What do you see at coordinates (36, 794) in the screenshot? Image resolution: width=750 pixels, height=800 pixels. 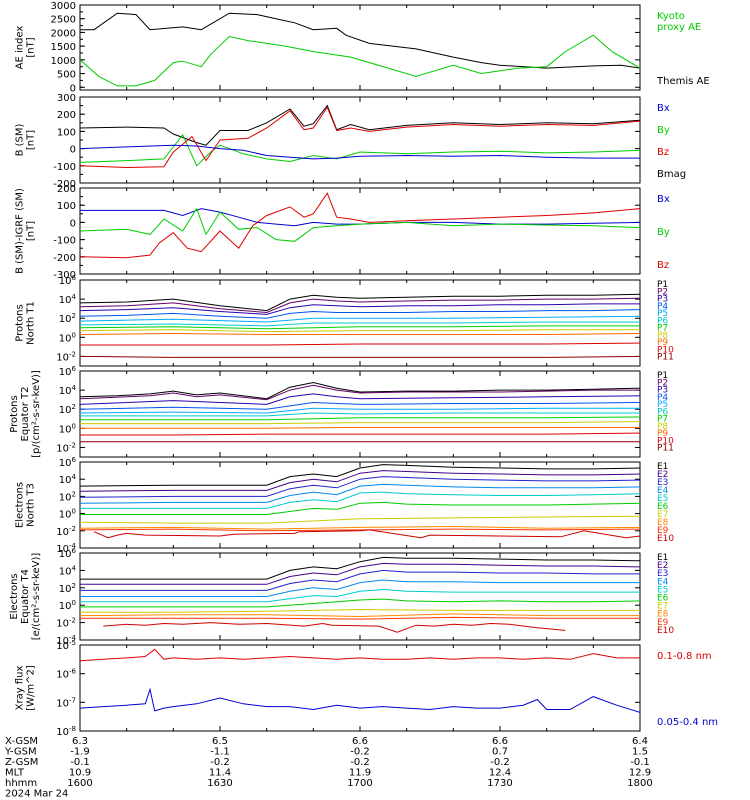 I see `footer-date: 2024 Mar 24` at bounding box center [36, 794].